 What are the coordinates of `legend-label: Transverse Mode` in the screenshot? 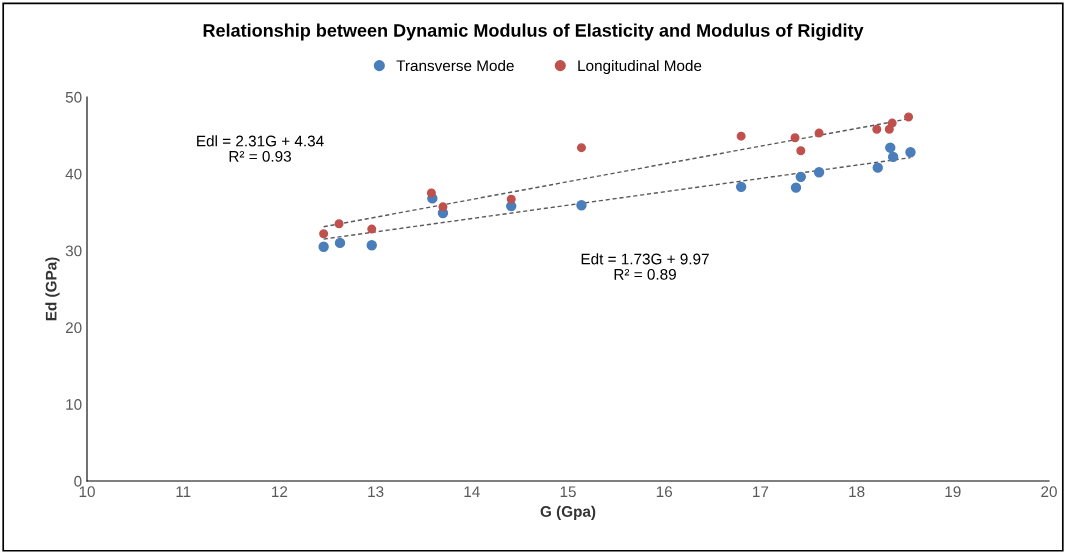 It's located at (455, 65).